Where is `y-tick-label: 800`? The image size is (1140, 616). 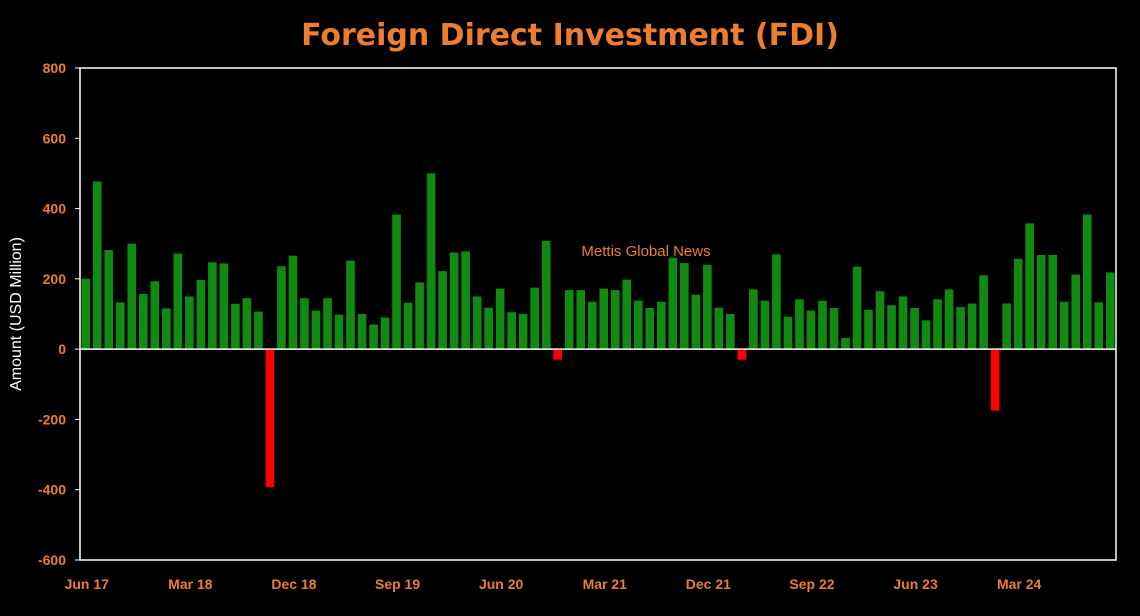 y-tick-label: 800 is located at coordinates (55, 68).